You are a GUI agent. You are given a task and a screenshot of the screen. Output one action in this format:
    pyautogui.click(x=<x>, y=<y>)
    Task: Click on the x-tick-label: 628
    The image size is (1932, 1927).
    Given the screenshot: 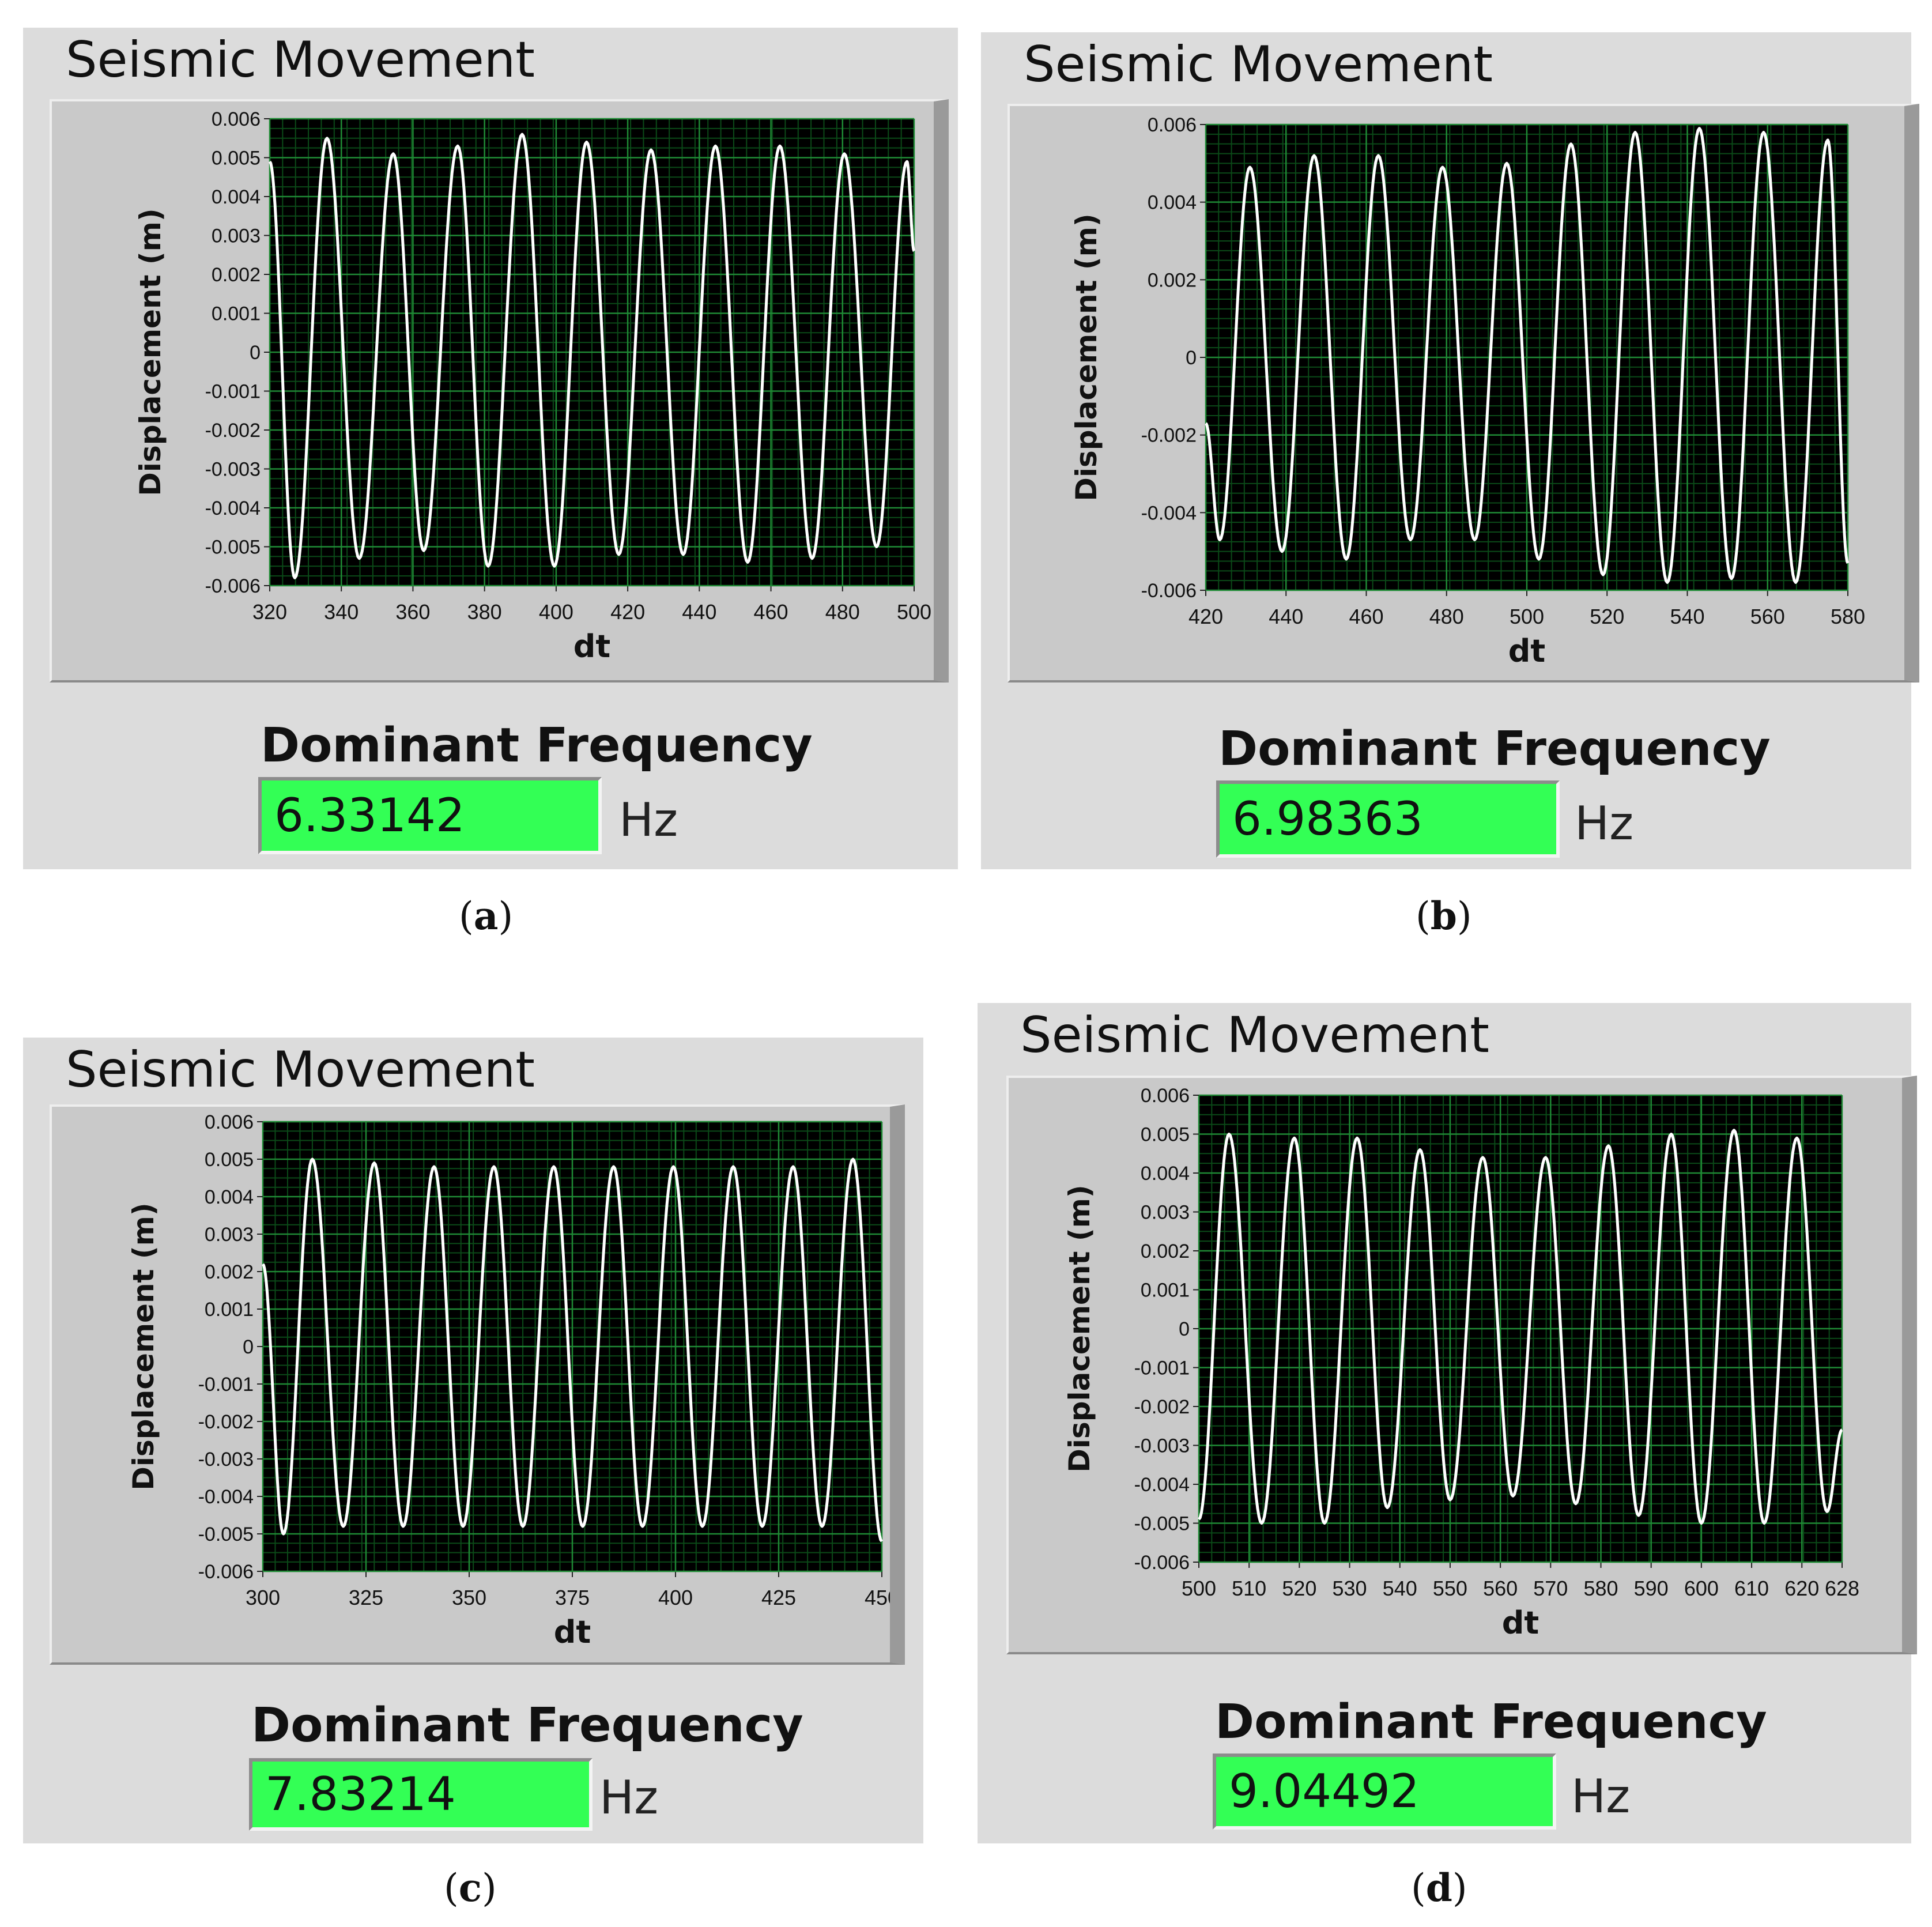 What is the action you would take?
    pyautogui.click(x=1842, y=1589)
    